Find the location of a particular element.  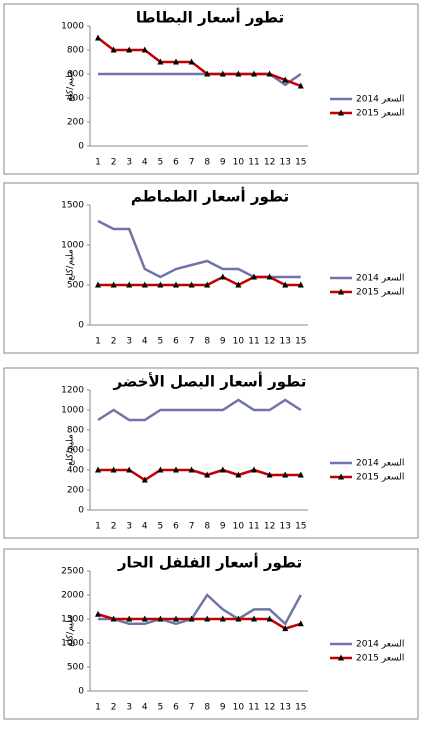

y-tick-label: 2000 is located at coordinates (72, 596).